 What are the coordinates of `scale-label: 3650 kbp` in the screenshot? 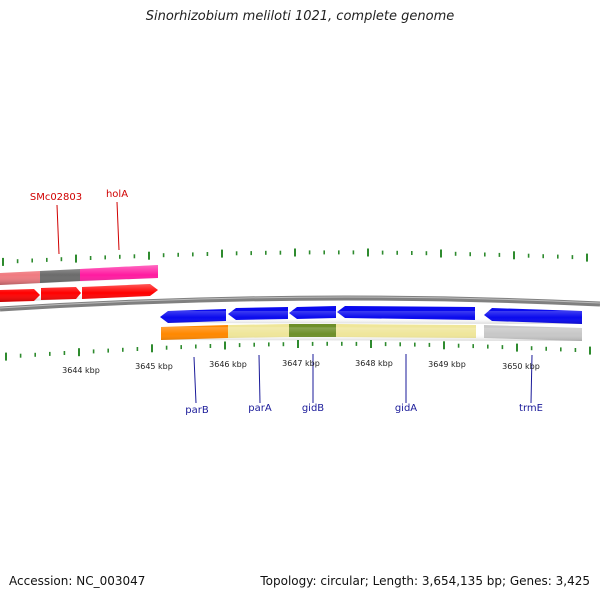 It's located at (521, 366).